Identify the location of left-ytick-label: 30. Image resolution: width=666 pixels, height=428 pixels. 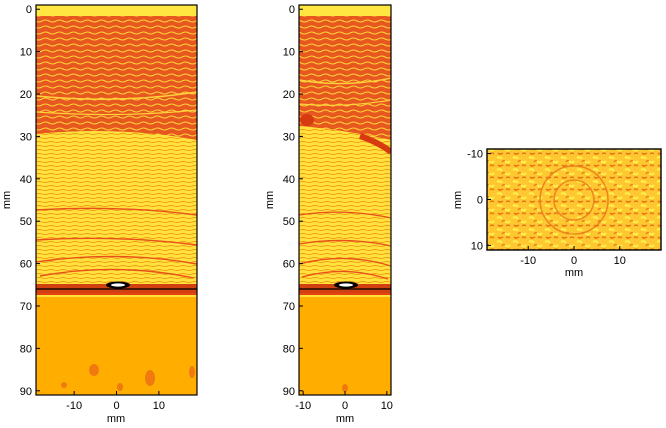
(26, 137).